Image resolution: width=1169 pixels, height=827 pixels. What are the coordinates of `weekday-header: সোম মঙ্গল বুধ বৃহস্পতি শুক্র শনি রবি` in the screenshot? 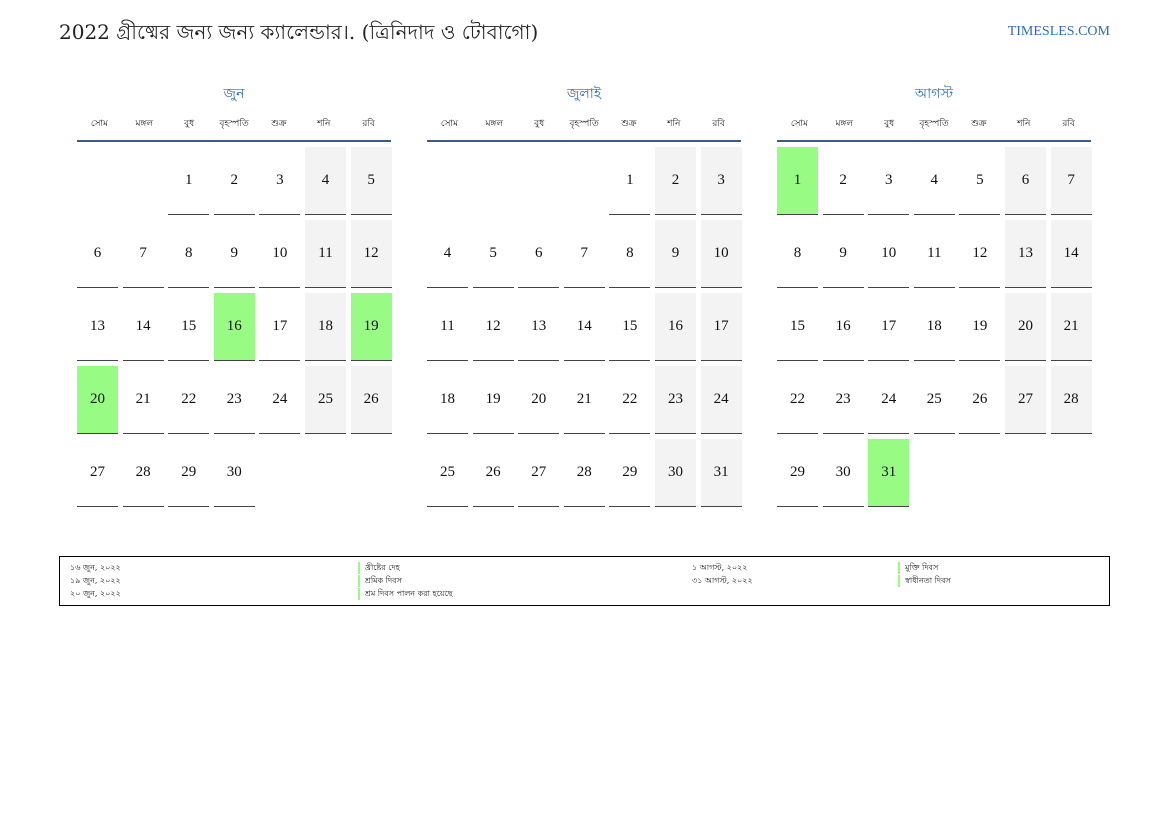 It's located at (934, 124).